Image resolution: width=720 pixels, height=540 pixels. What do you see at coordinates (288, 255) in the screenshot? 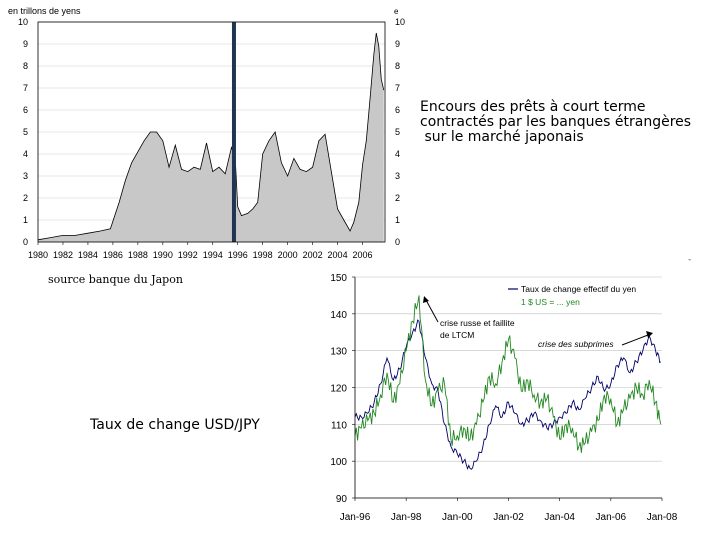
I see `chart1-xtick: 2000` at bounding box center [288, 255].